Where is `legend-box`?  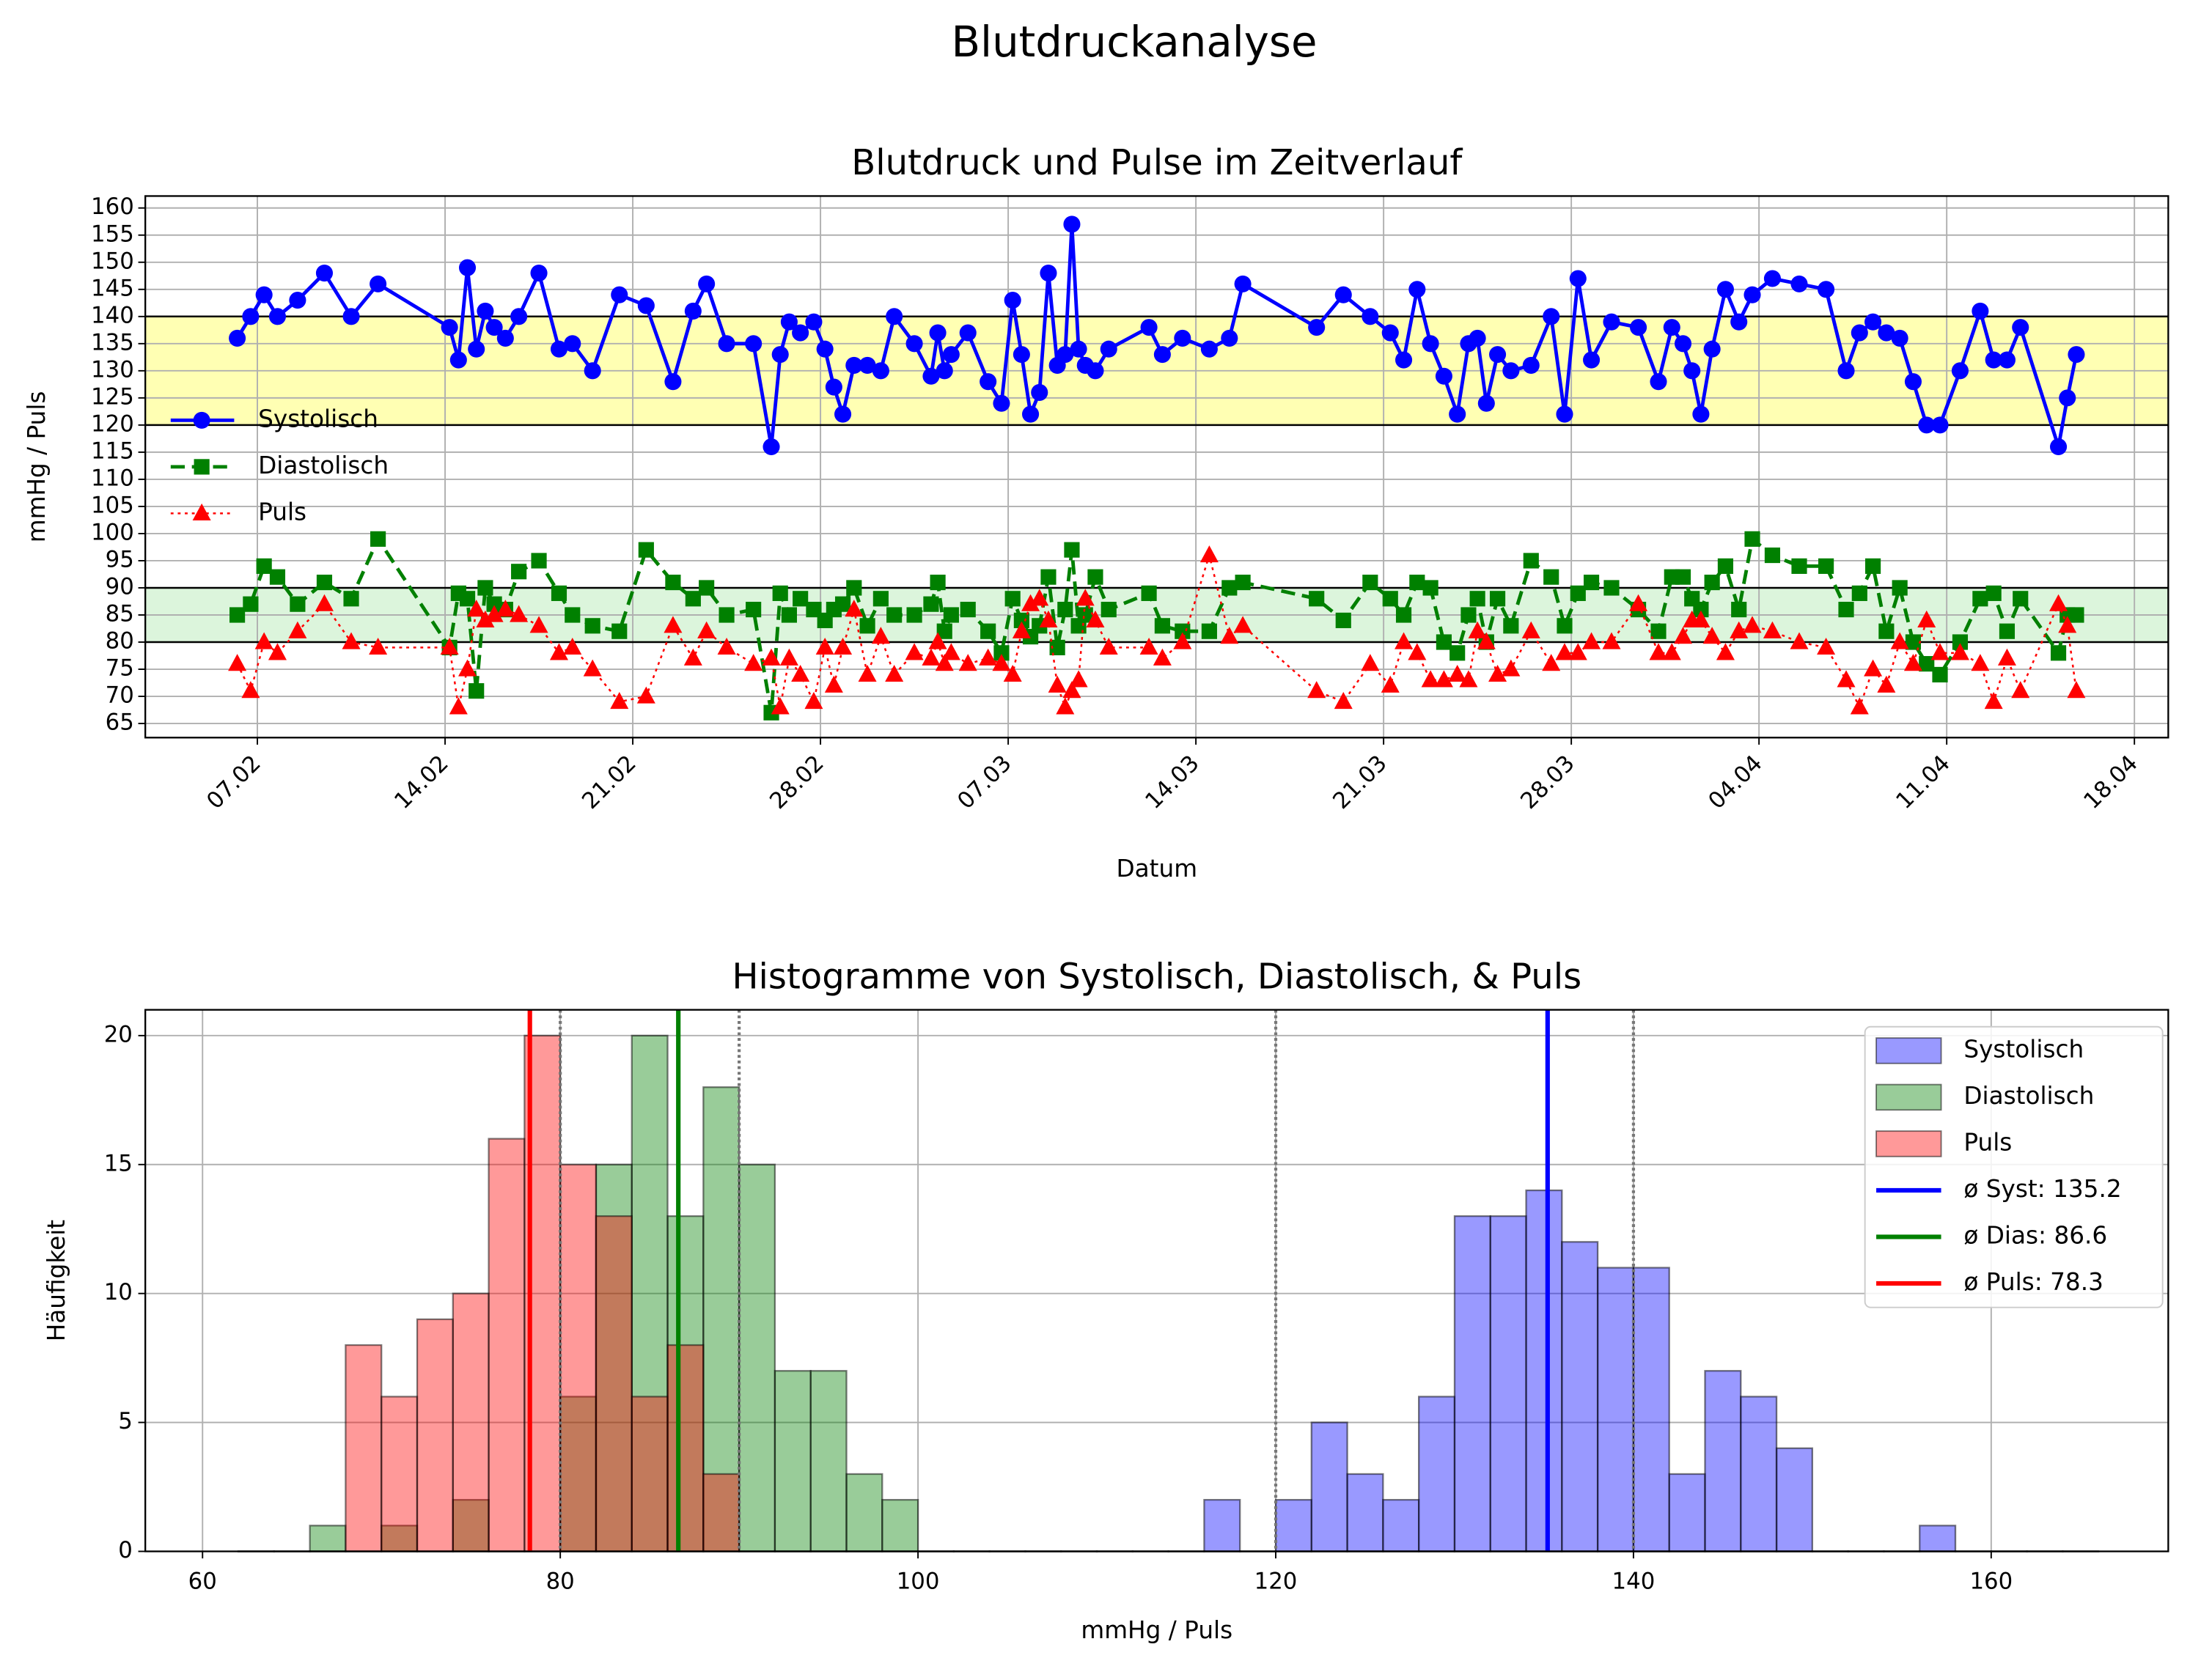
legend-box is located at coordinates (2014, 1166).